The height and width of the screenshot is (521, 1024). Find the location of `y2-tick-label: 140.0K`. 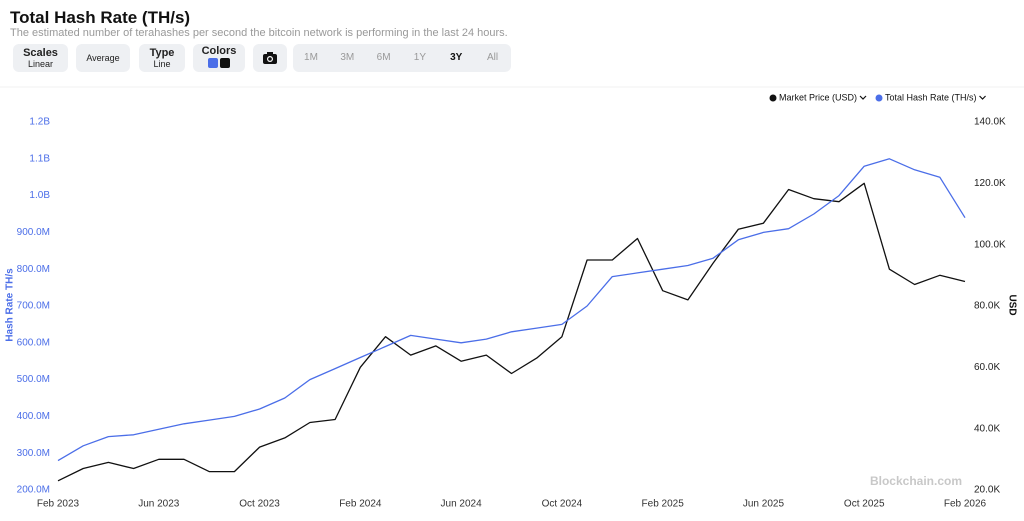

y2-tick-label: 140.0K is located at coordinates (990, 122).